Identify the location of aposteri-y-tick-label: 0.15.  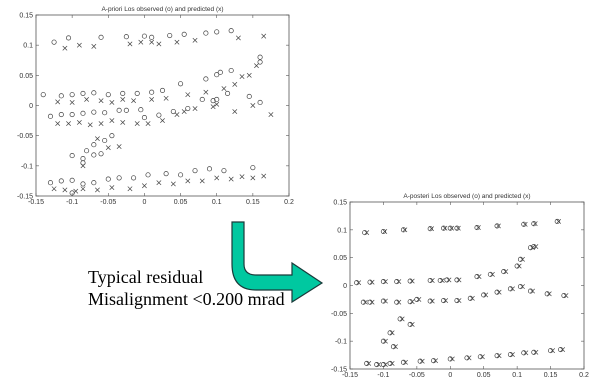
(340, 203).